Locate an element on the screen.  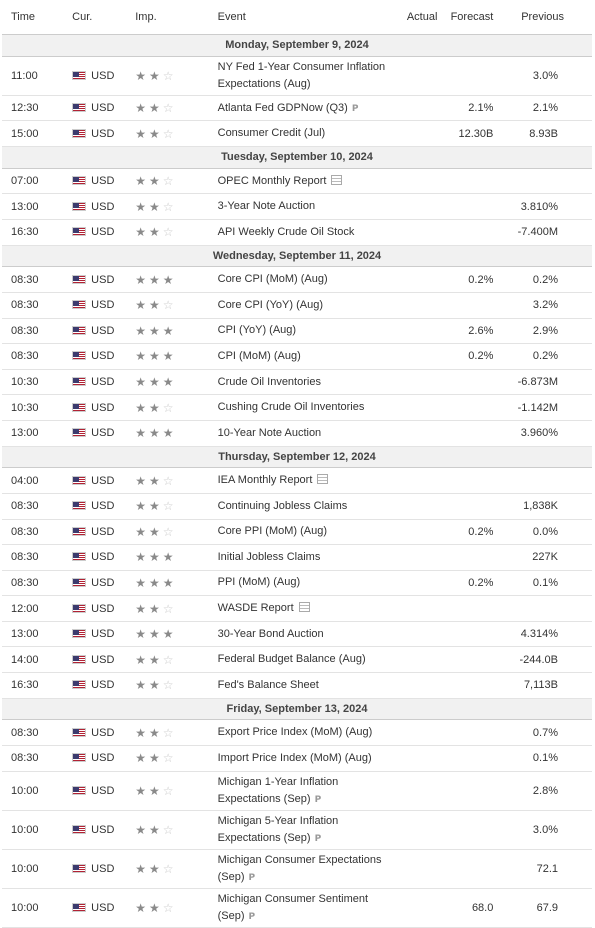
event-cell: Fed's Balance Sheet is located at coordinates (306, 685).